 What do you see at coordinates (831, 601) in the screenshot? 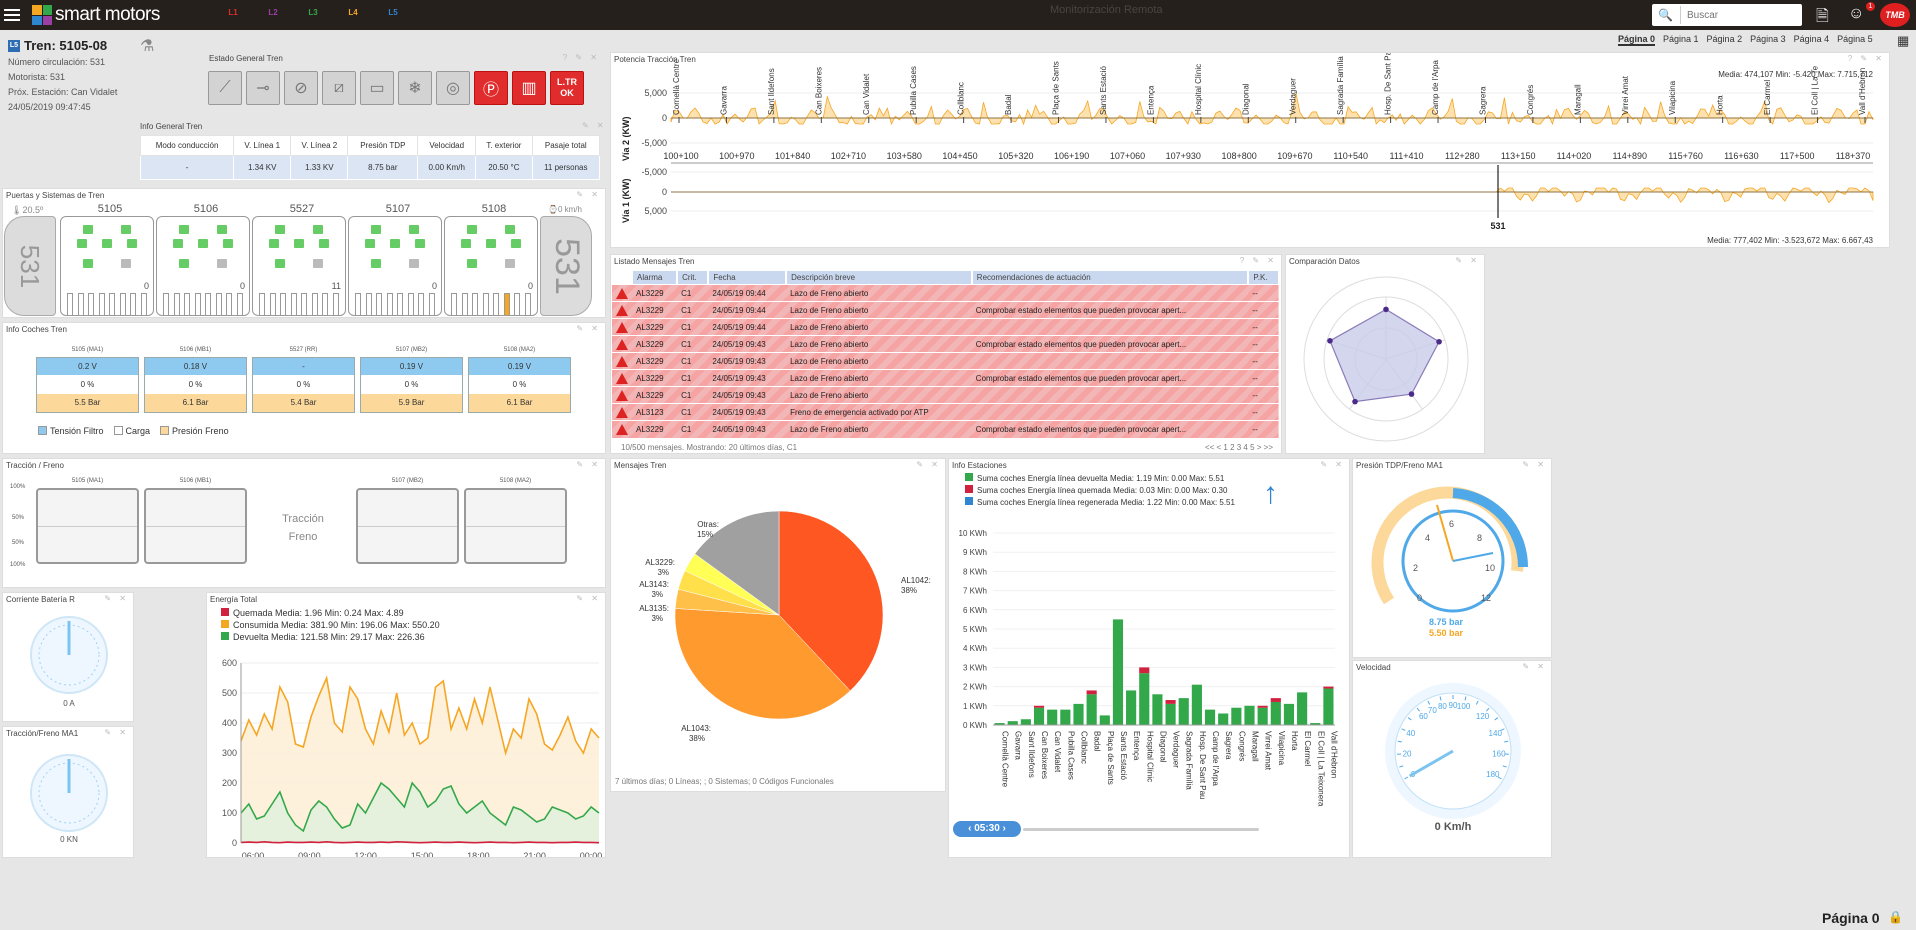
I see `pie-slice-al1042` at bounding box center [831, 601].